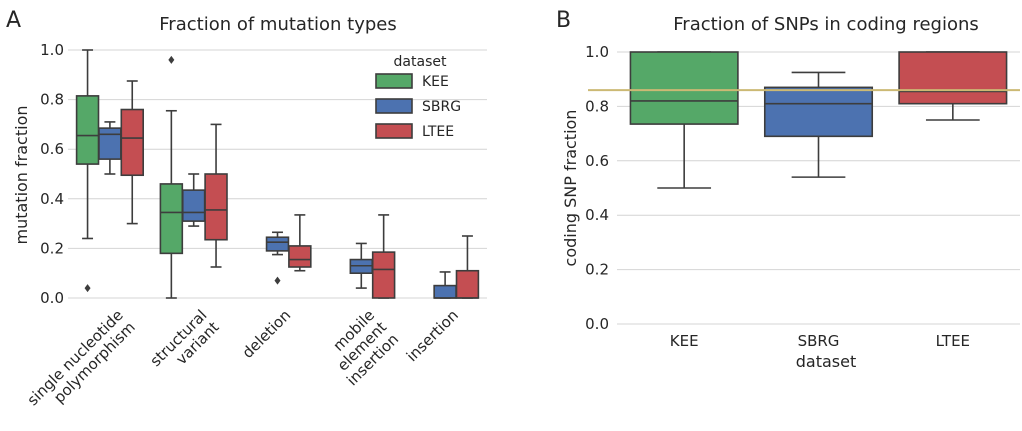  I want to click on panel-a-structural-variant-ltee-box, so click(216, 207).